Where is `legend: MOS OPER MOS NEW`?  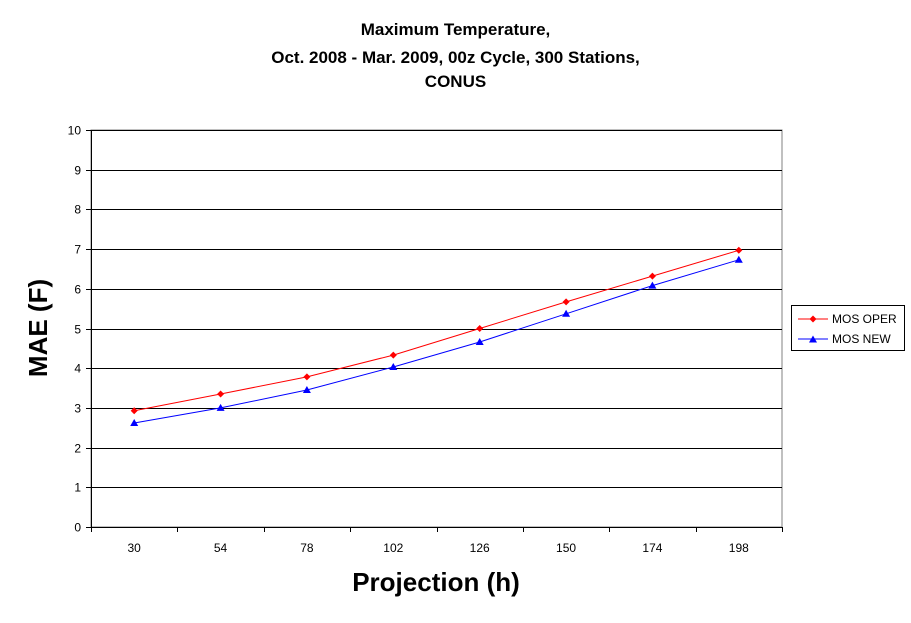
legend: MOS OPER MOS NEW is located at coordinates (848, 328).